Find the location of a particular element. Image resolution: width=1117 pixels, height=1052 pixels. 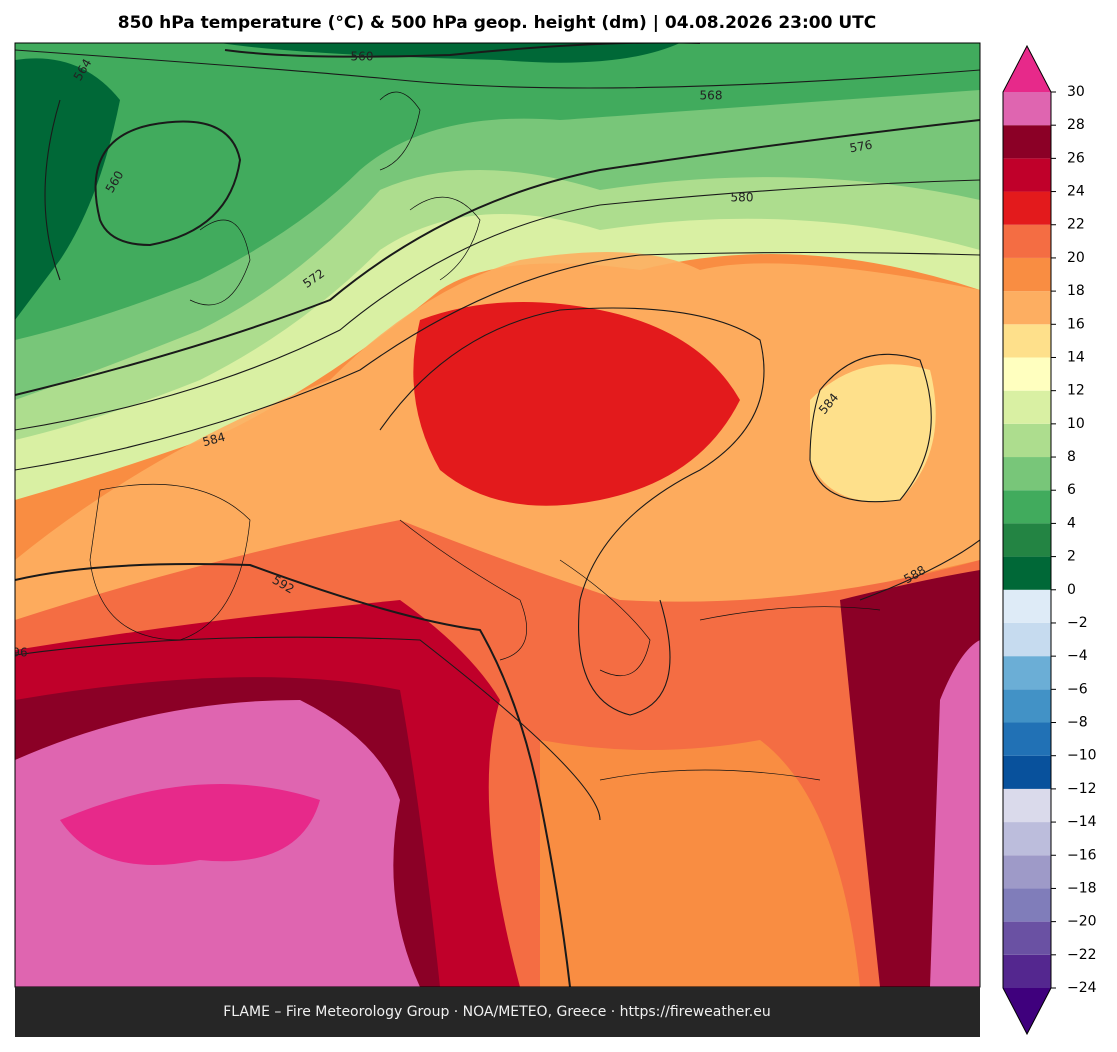

colorbar-tick-label: 10 is located at coordinates (1076, 424).